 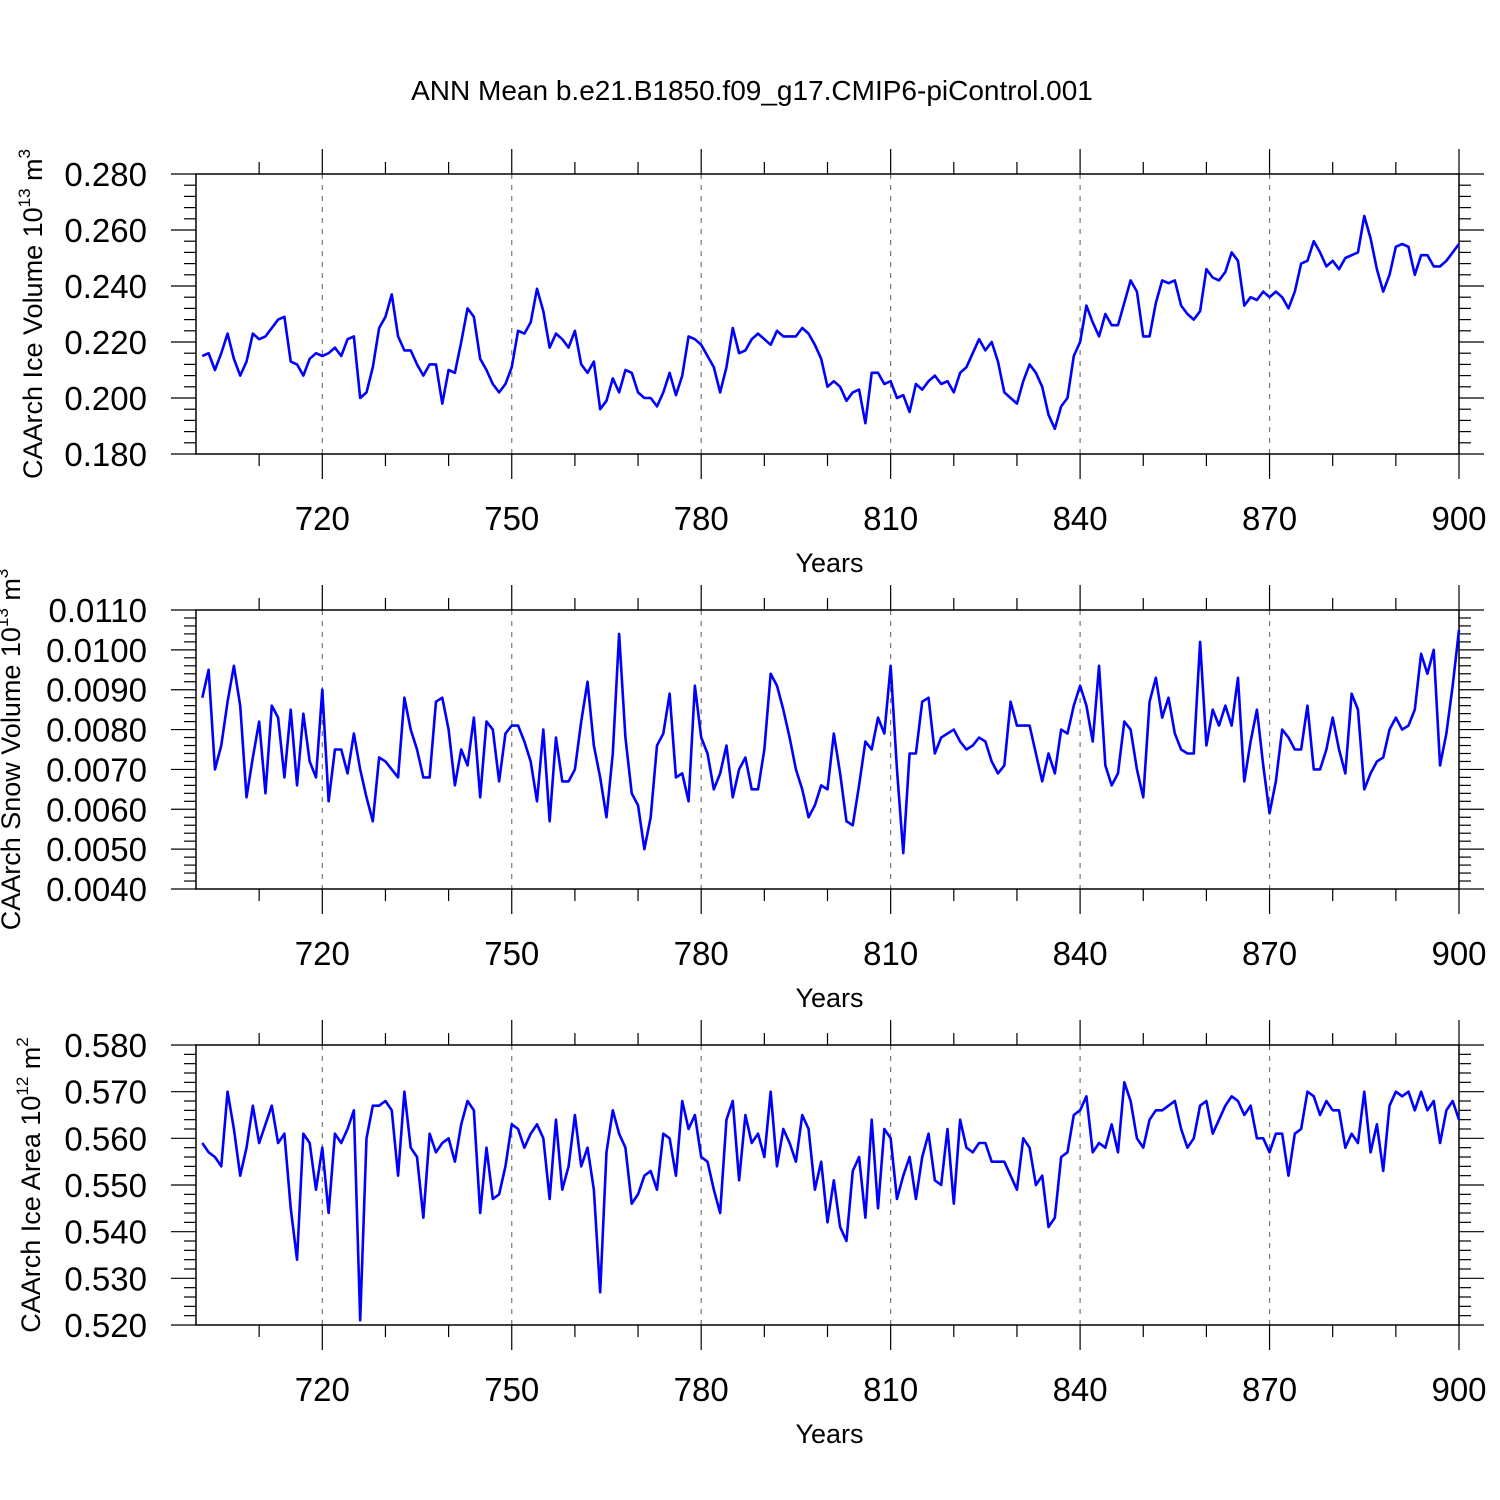 I want to click on y-tick-label: 0.520, so click(x=105, y=1325).